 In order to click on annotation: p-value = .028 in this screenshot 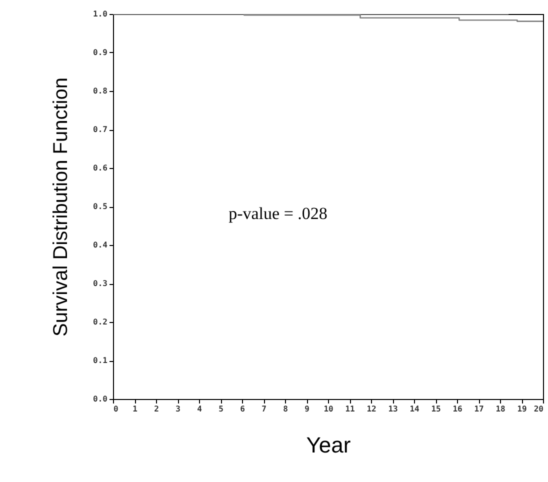, I will do `click(278, 213)`.